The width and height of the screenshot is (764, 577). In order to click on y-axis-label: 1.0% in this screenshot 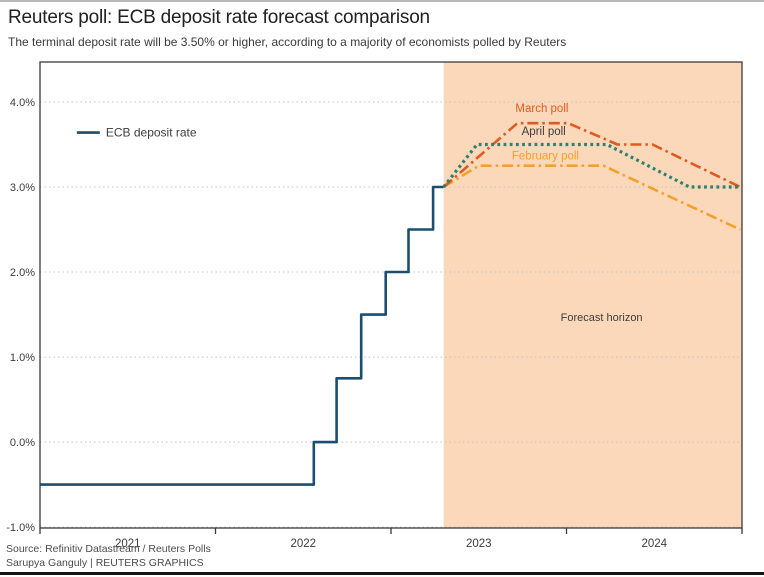, I will do `click(22, 358)`.